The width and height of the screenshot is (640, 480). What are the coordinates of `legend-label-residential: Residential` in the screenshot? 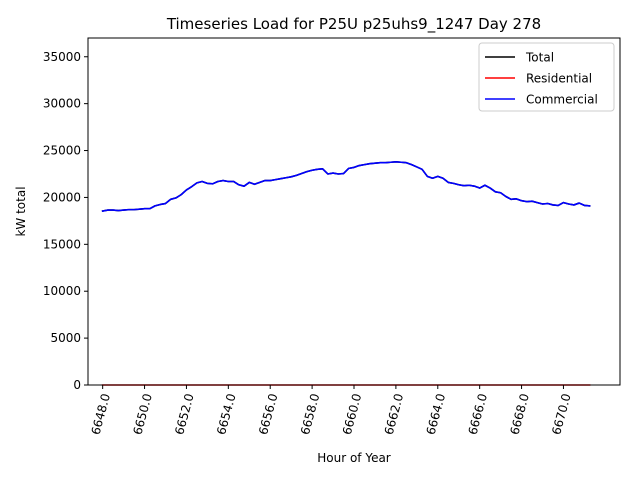 It's located at (559, 79).